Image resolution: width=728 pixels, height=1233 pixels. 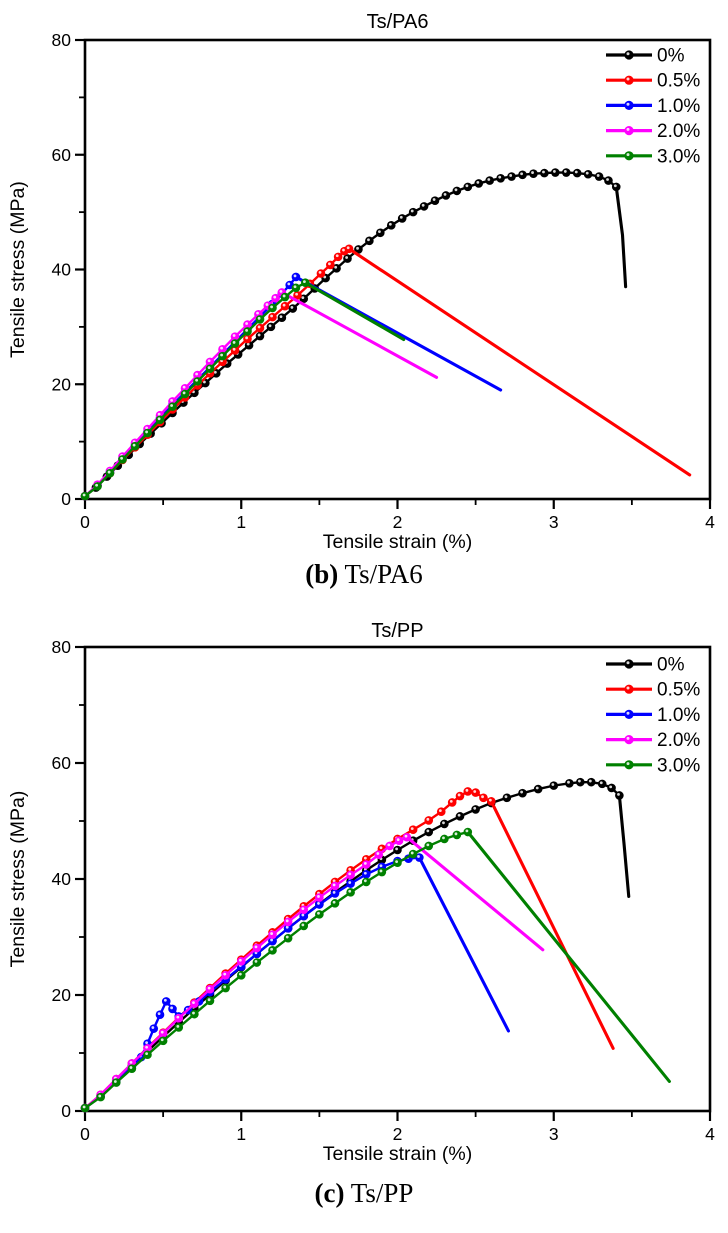 I want to click on x-tick-label: 1, so click(x=241, y=1134).